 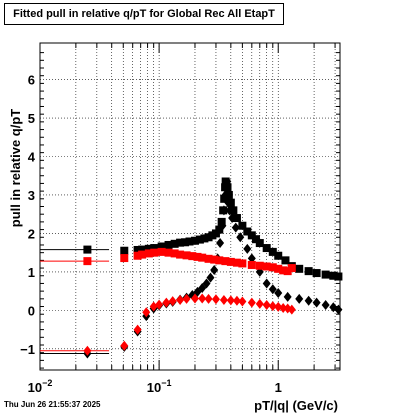 I want to click on x-tick-label: 1, so click(x=278, y=387).